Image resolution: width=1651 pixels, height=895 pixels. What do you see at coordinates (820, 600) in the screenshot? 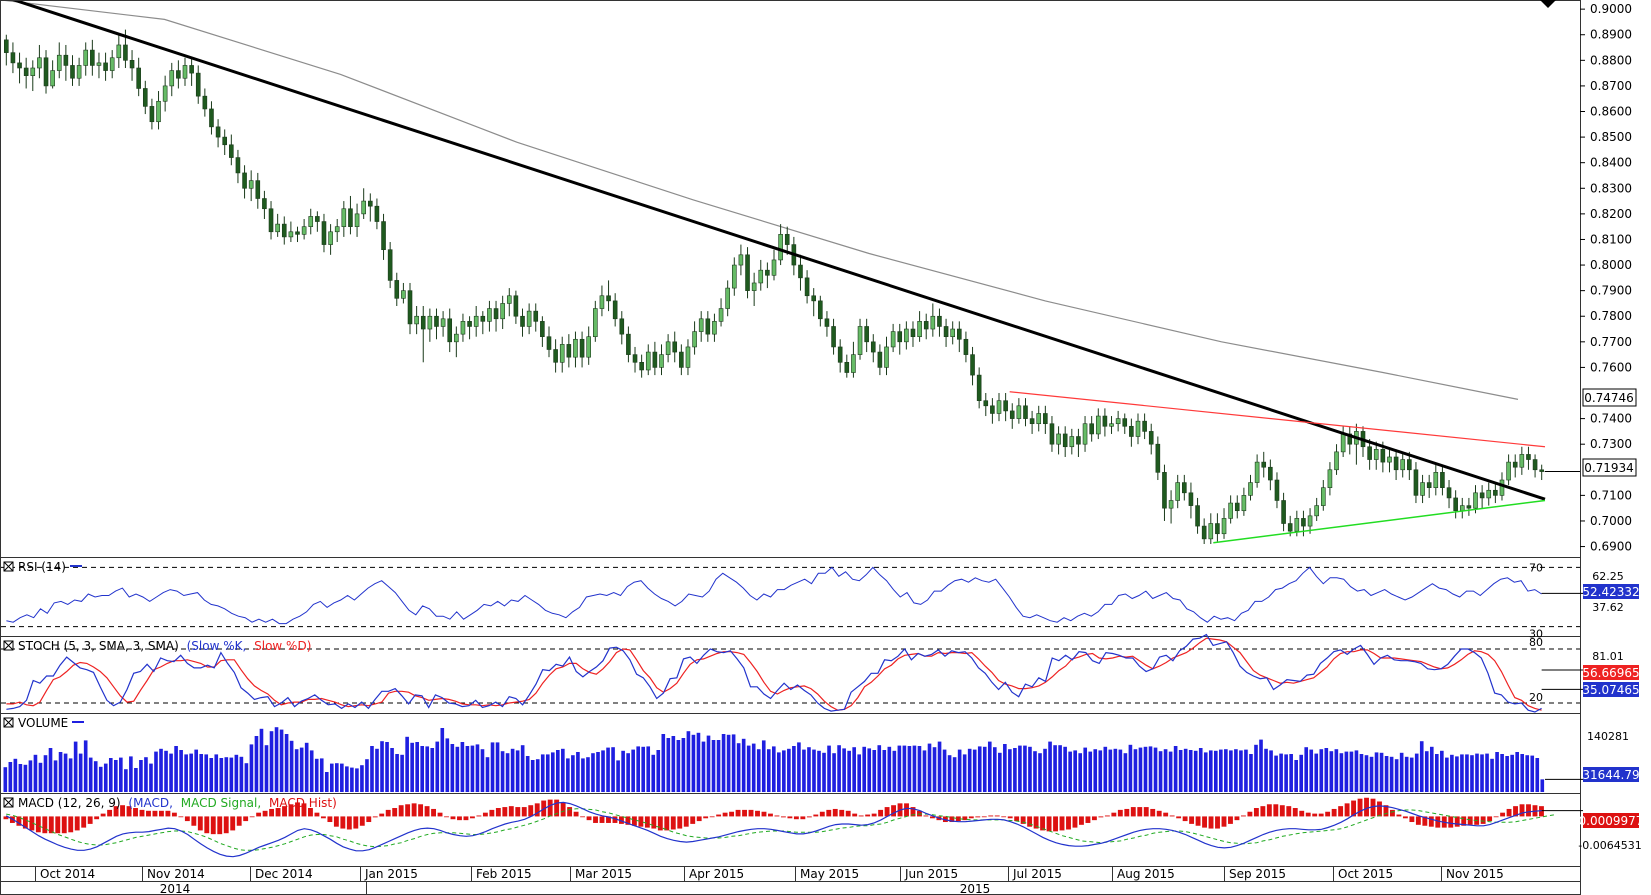
I see `rsi-panel: RSI (14) 70 30 62.25 37.62 52.42332` at bounding box center [820, 600].